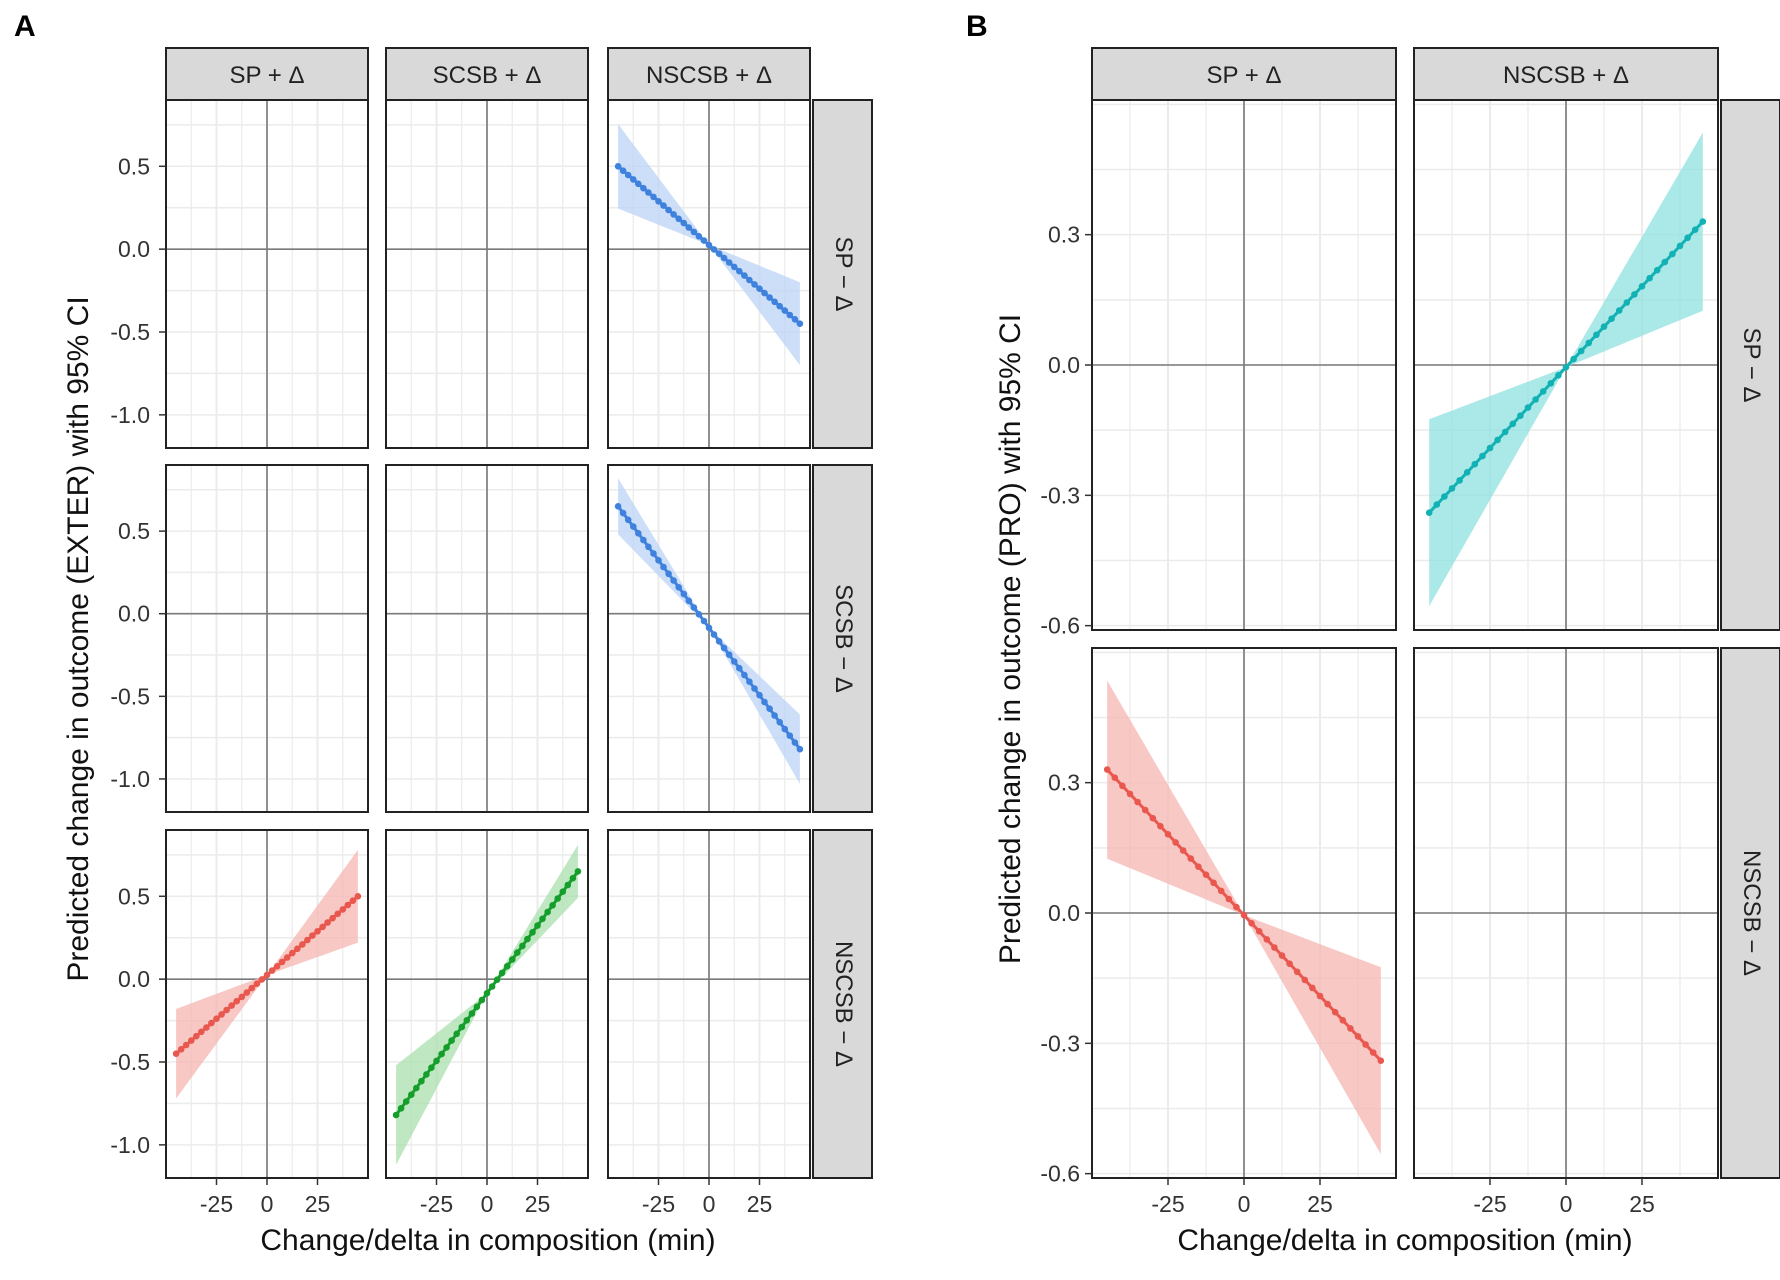 The image size is (1780, 1280). What do you see at coordinates (487, 75) in the screenshot?
I see `col-strip-label: SCSB + Δ` at bounding box center [487, 75].